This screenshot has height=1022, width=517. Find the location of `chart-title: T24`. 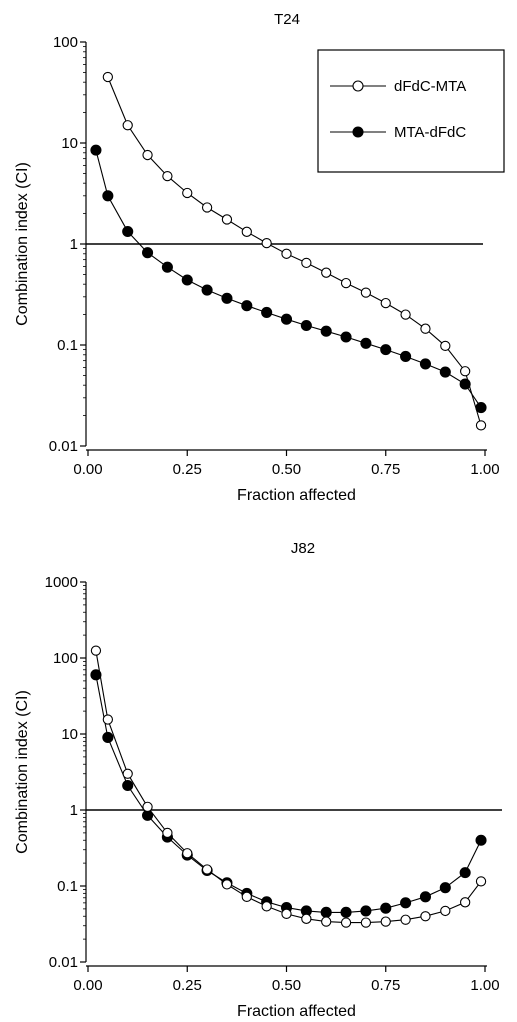

chart-title: T24 is located at coordinates (287, 19).